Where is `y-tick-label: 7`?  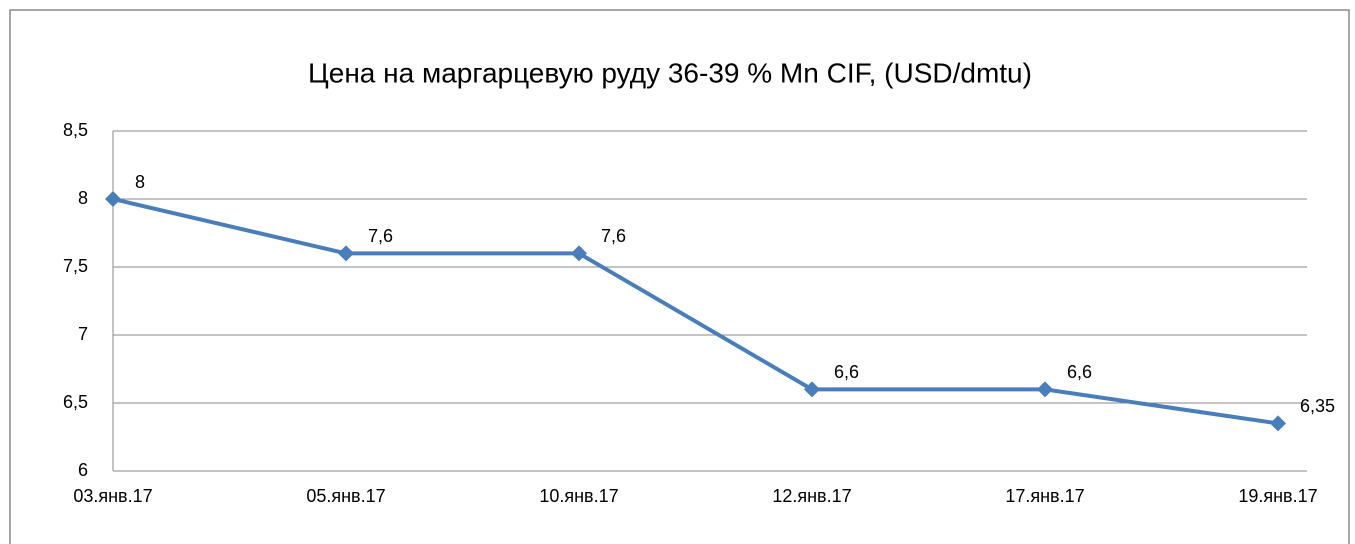 y-tick-label: 7 is located at coordinates (83, 334).